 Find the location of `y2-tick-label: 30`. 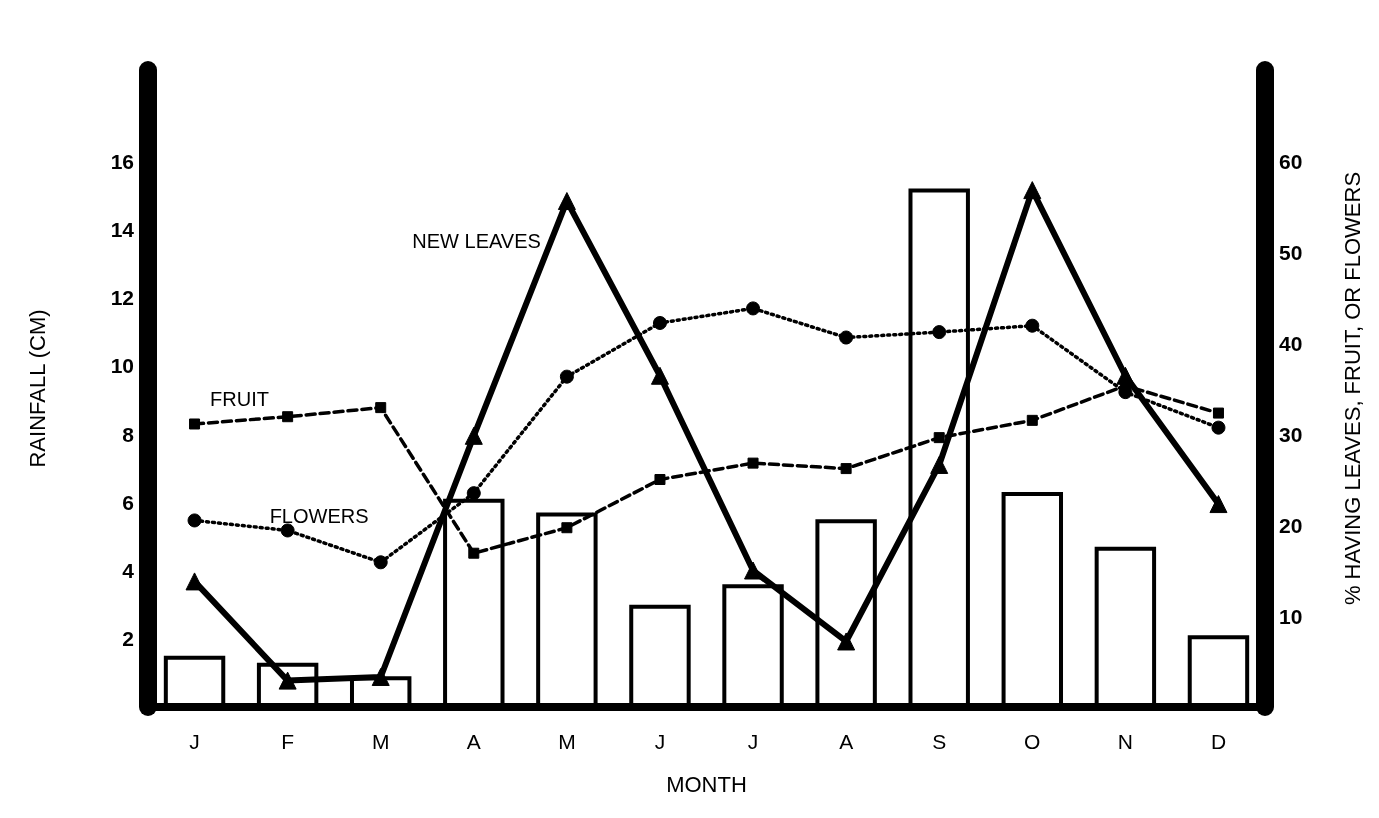

y2-tick-label: 30 is located at coordinates (1291, 434).